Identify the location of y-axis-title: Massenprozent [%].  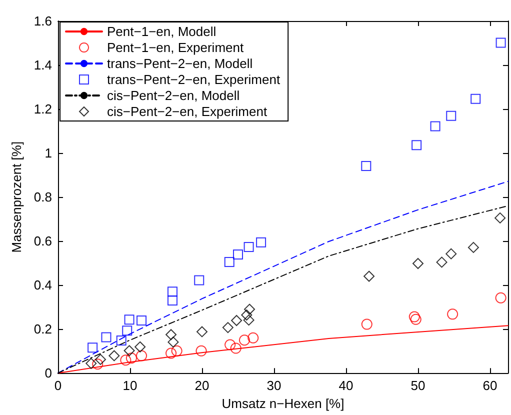
(16, 197).